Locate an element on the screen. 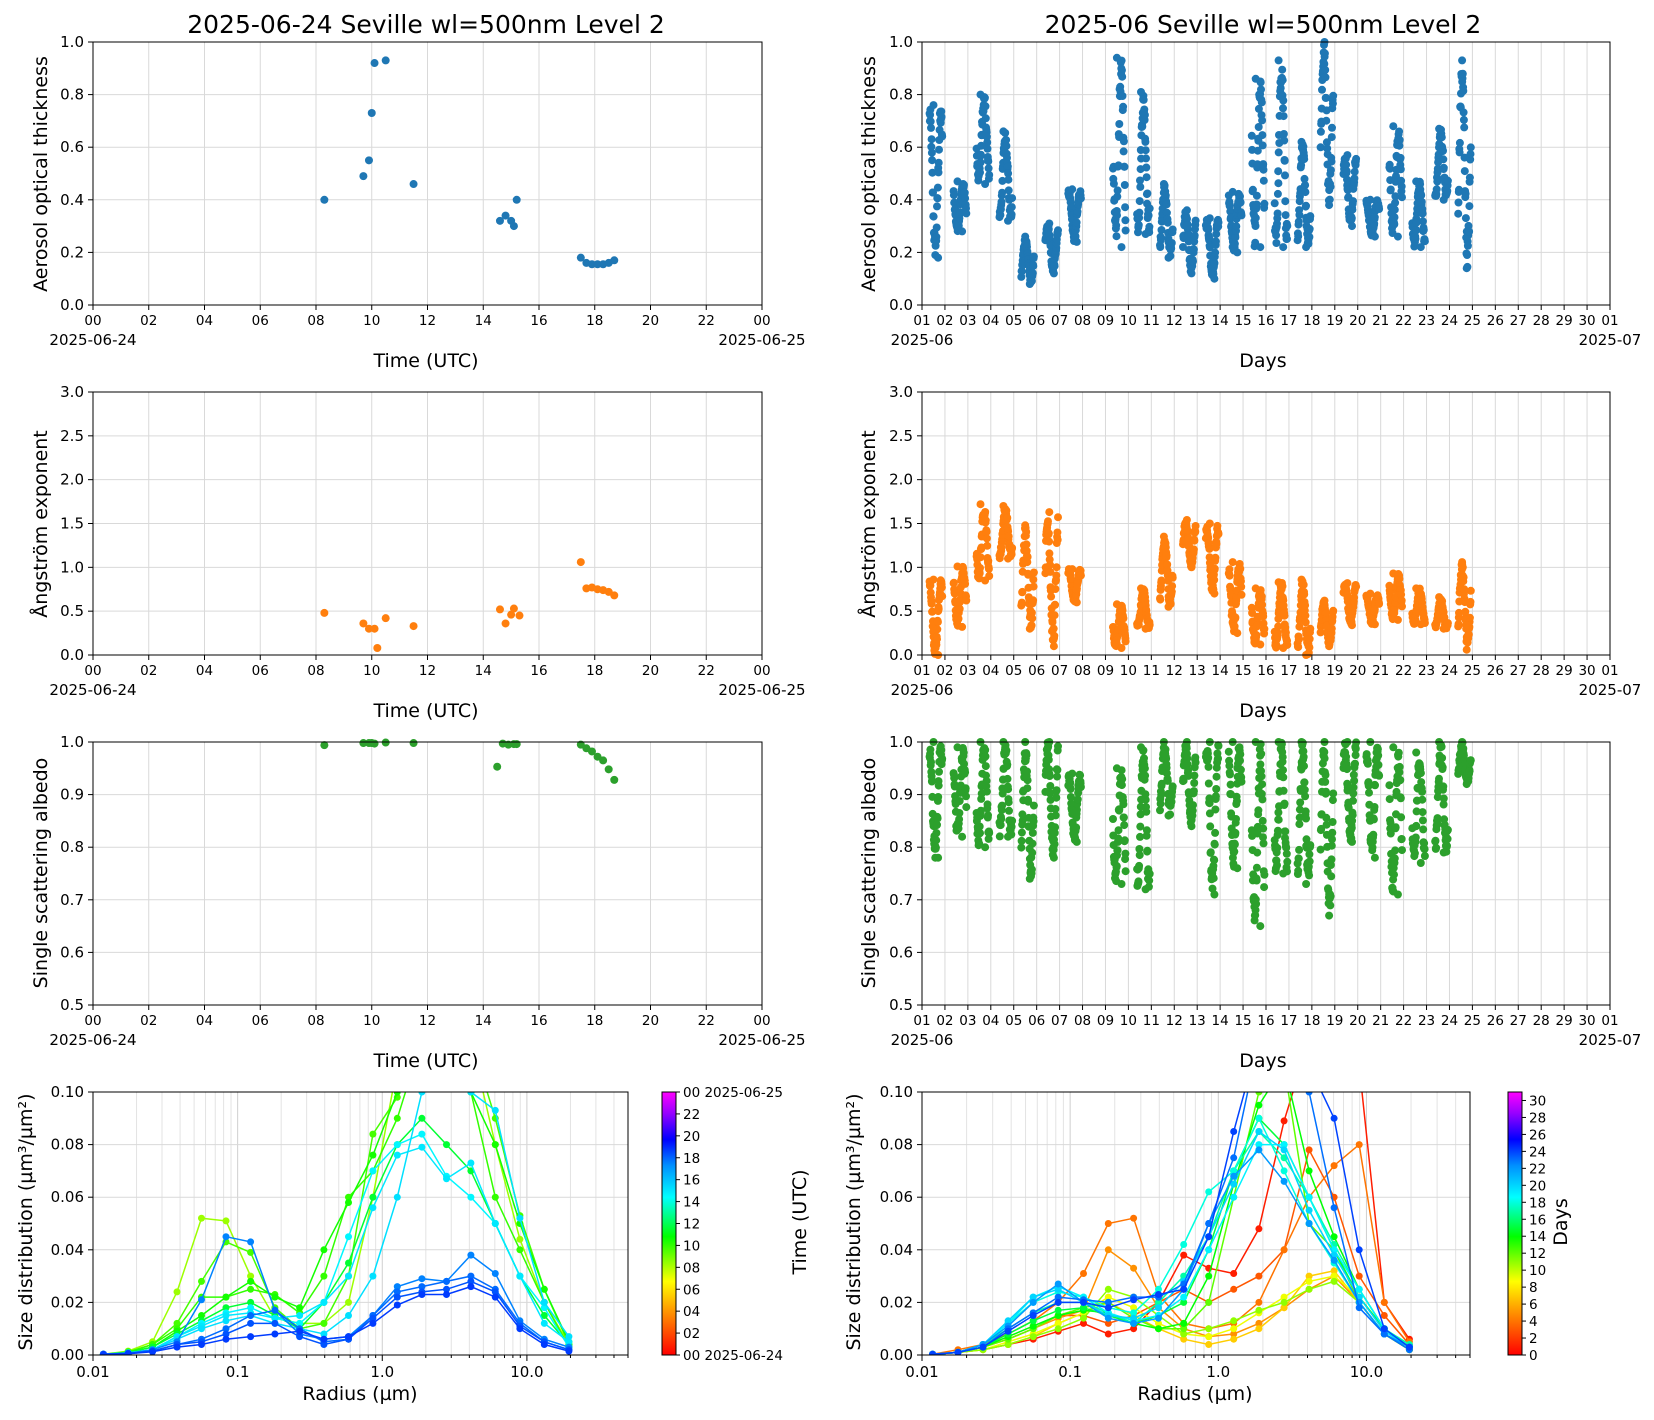  daily-ssa-ytick-label: 1.0 is located at coordinates (72, 742).